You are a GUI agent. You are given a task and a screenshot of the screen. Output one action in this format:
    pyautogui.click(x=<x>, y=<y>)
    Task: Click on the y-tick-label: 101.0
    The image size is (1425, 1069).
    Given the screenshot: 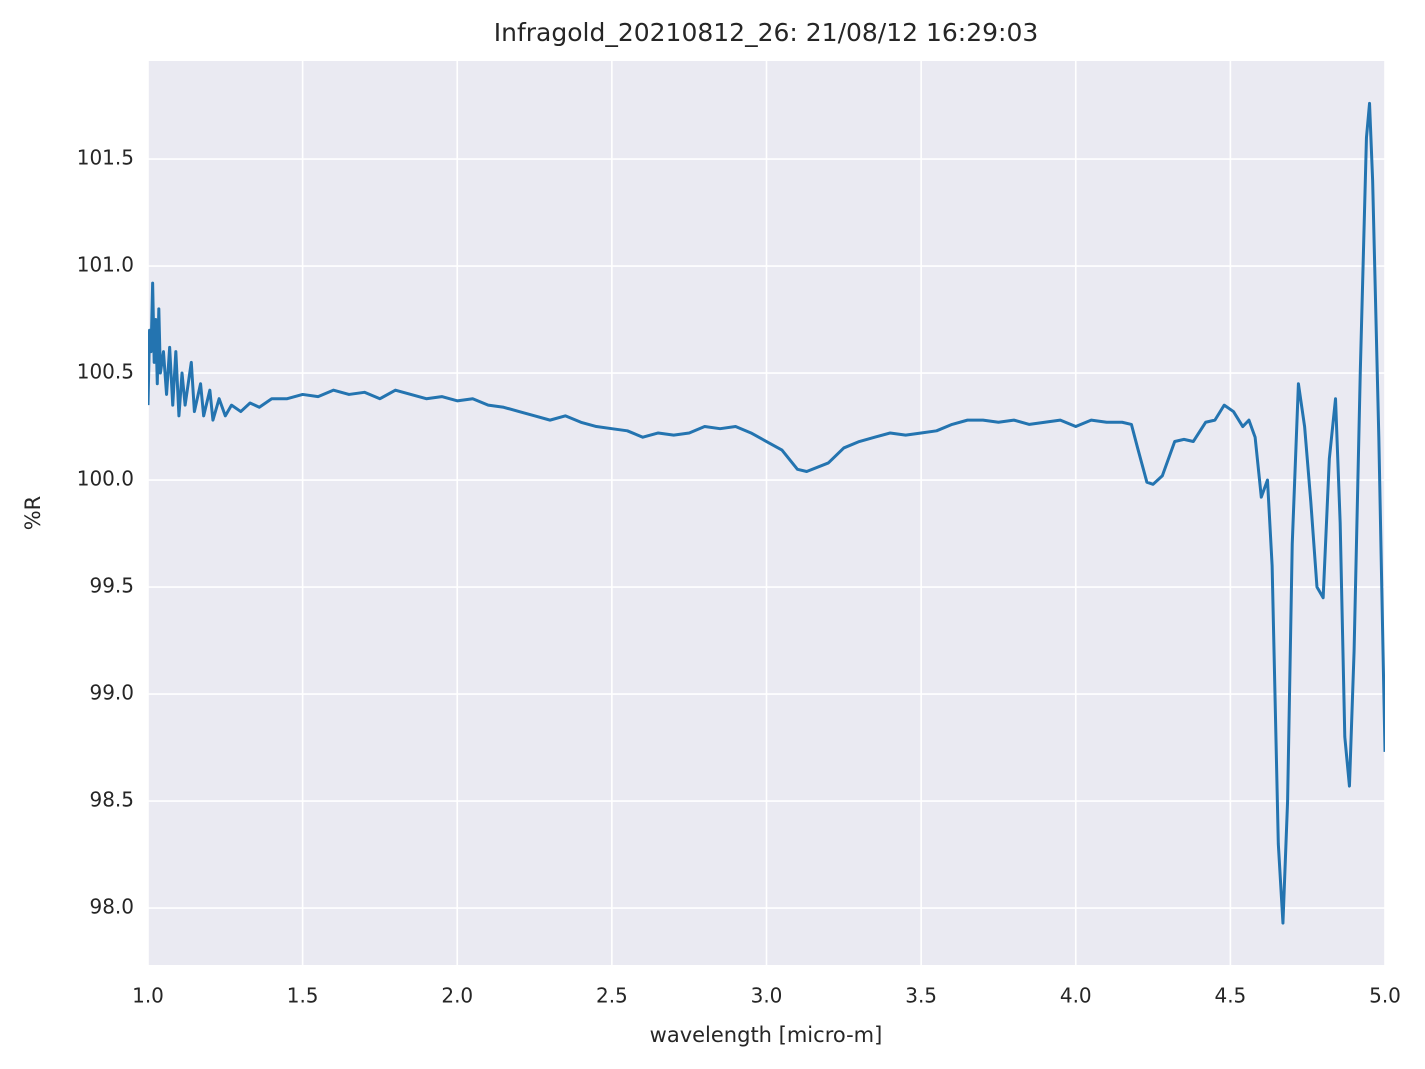 What is the action you would take?
    pyautogui.click(x=105, y=265)
    